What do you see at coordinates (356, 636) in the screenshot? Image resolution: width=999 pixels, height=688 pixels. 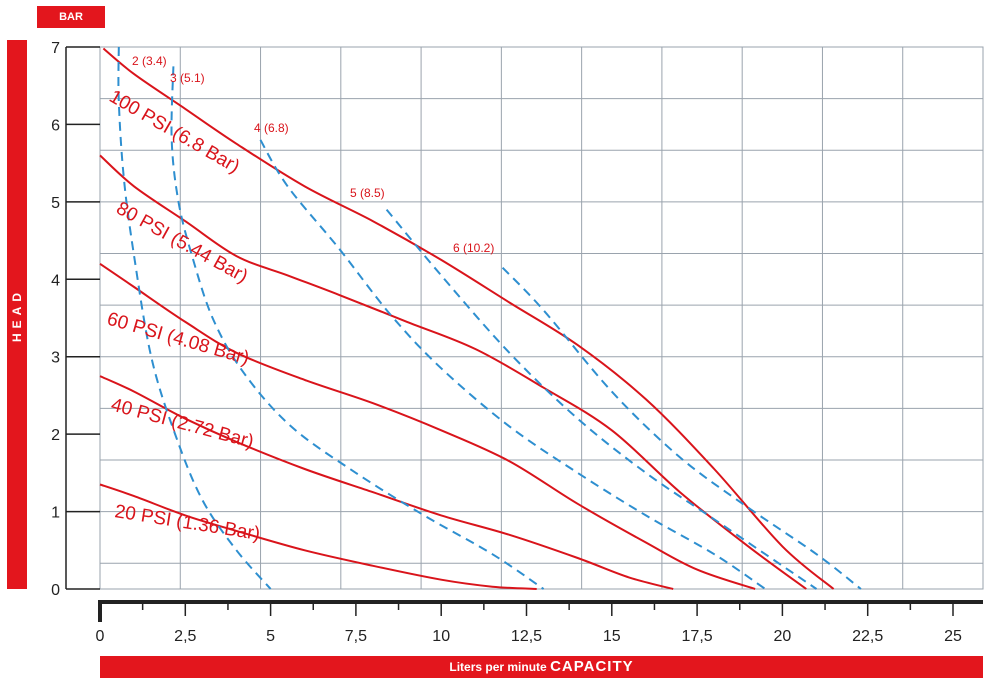 I see `x-tick-label: 7,5` at bounding box center [356, 636].